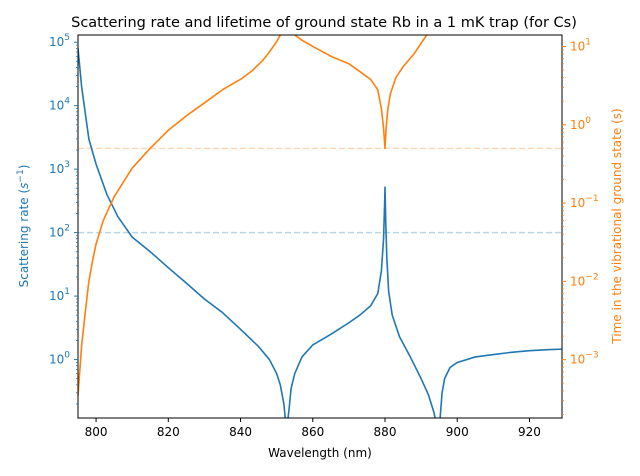 The image size is (640, 476). Describe the element at coordinates (59, 41) in the screenshot. I see `y-left-tick-label: 10⁵` at that location.